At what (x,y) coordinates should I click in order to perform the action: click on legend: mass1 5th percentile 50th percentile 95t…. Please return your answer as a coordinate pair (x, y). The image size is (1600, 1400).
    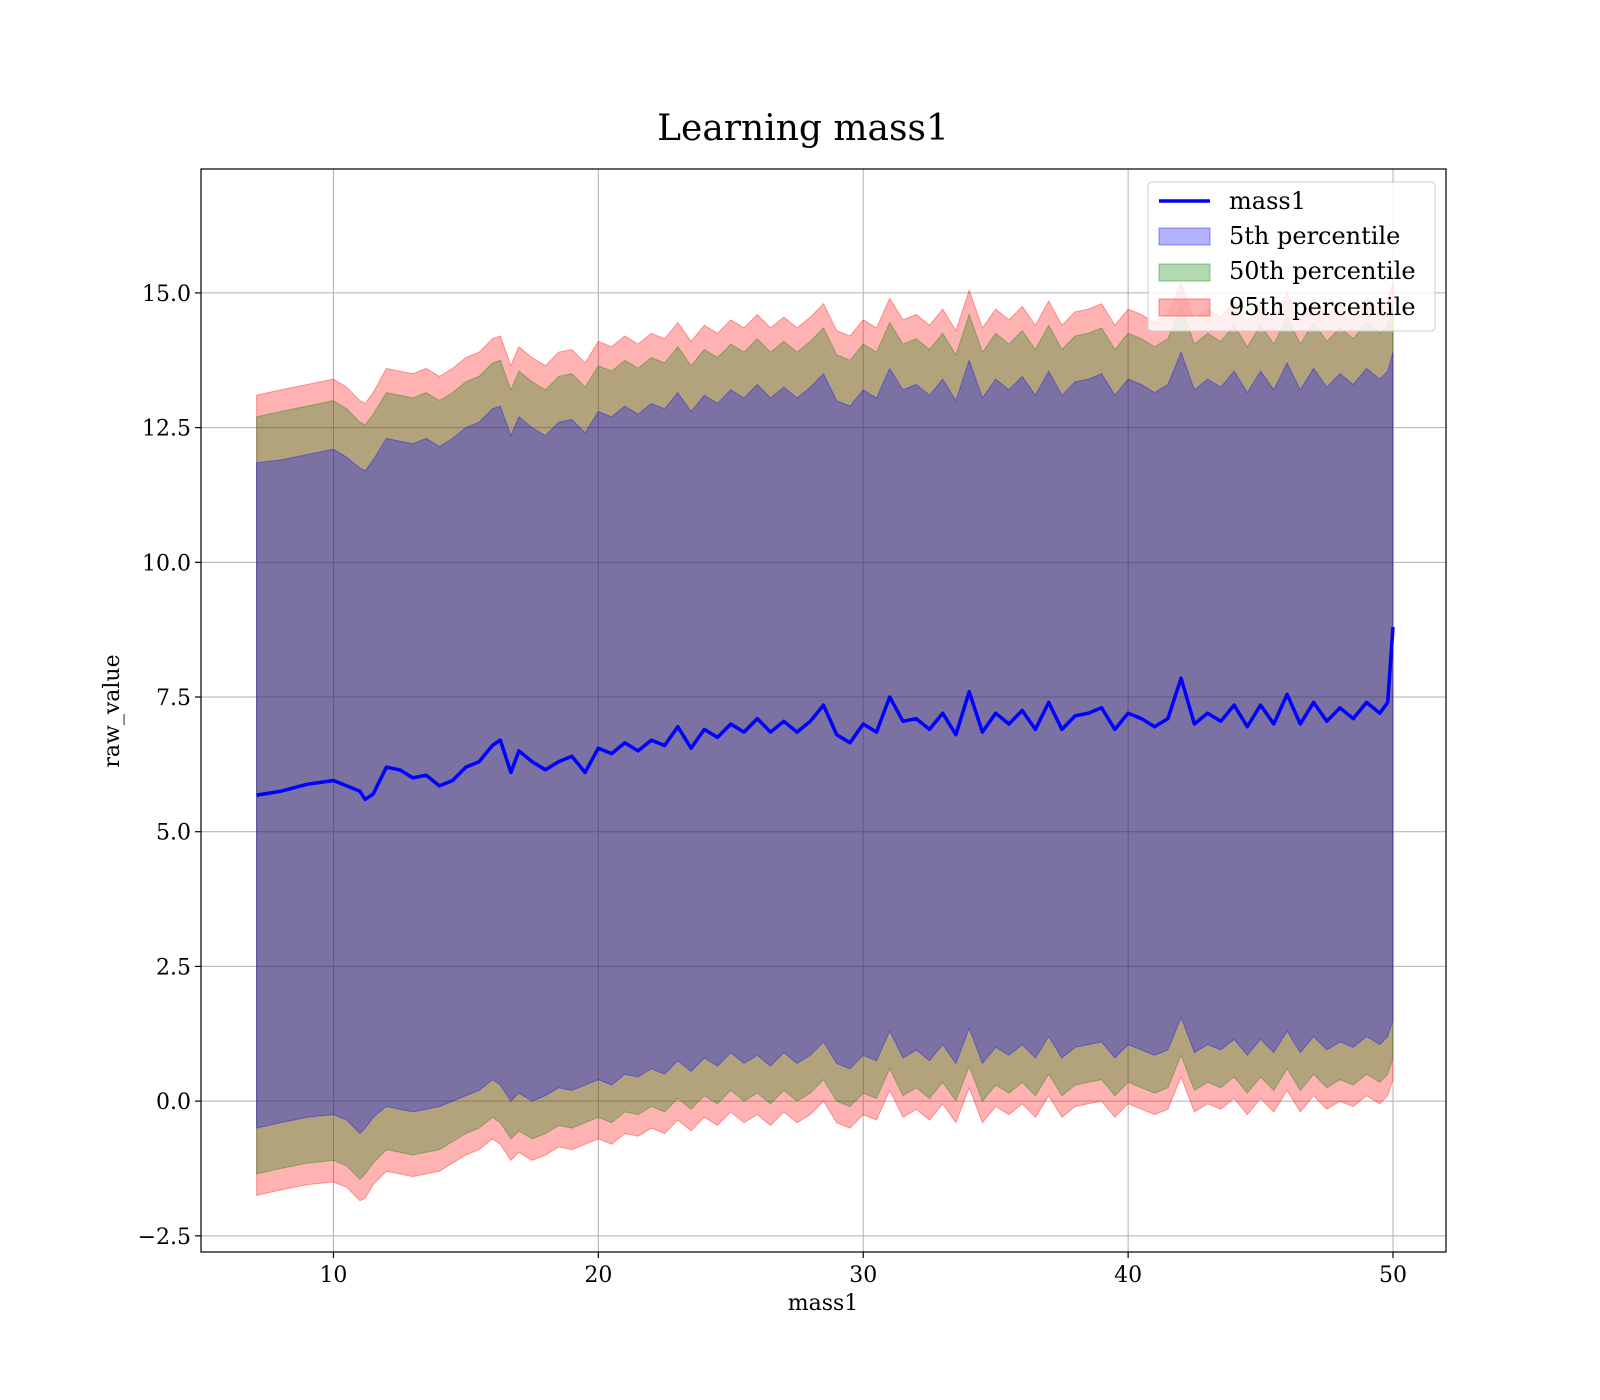
    Looking at the image, I should click on (1291, 256).